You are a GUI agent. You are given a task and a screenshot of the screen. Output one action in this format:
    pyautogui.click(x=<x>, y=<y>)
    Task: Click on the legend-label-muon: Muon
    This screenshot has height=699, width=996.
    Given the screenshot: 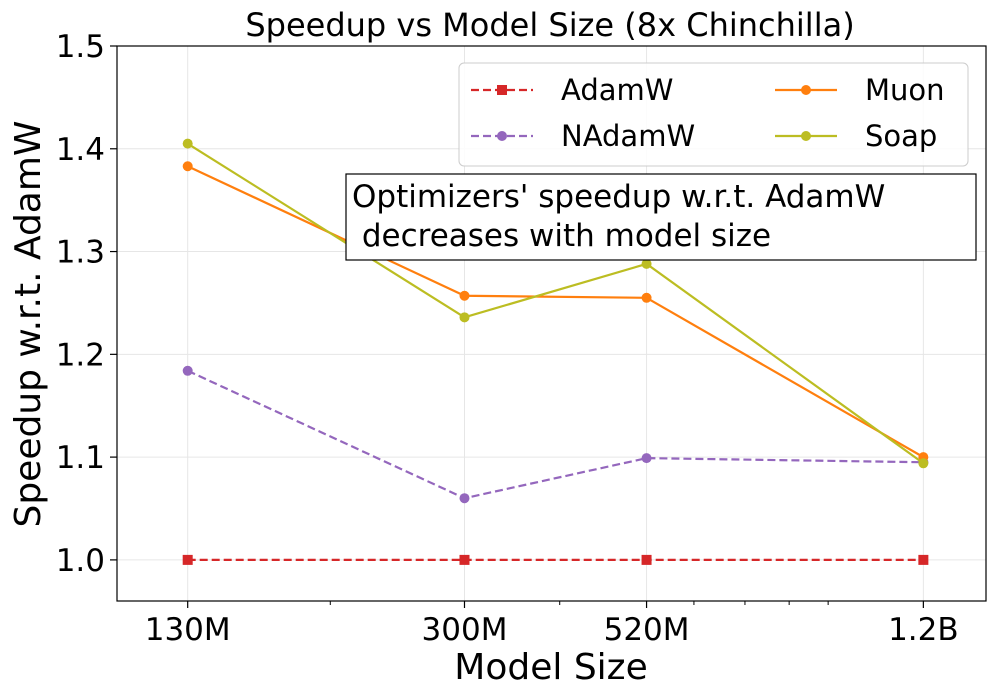 What is the action you would take?
    pyautogui.click(x=905, y=90)
    